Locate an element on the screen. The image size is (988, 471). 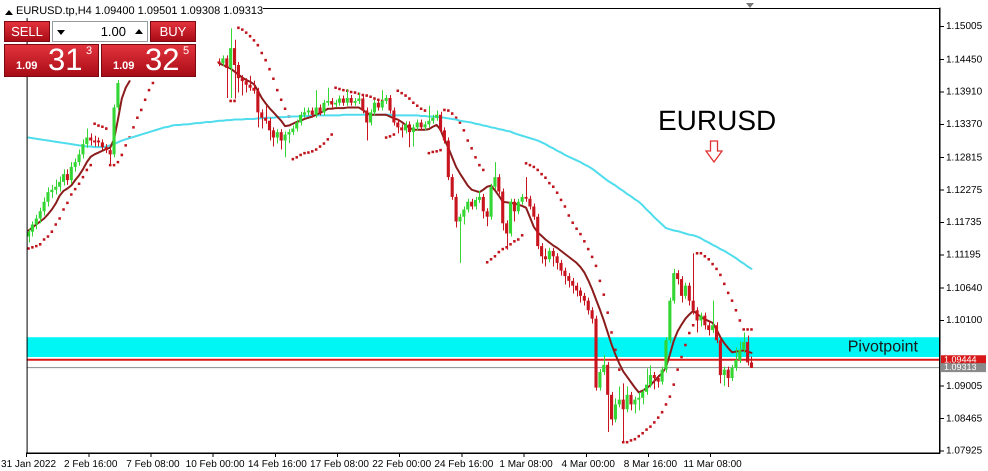
y-tick-label: 1.12815 is located at coordinates (964, 158).